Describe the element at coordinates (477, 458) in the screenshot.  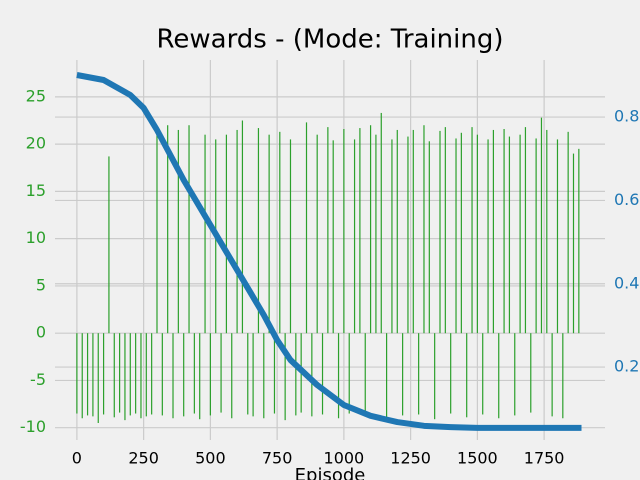
I see `x-tick-label: 1500` at that location.